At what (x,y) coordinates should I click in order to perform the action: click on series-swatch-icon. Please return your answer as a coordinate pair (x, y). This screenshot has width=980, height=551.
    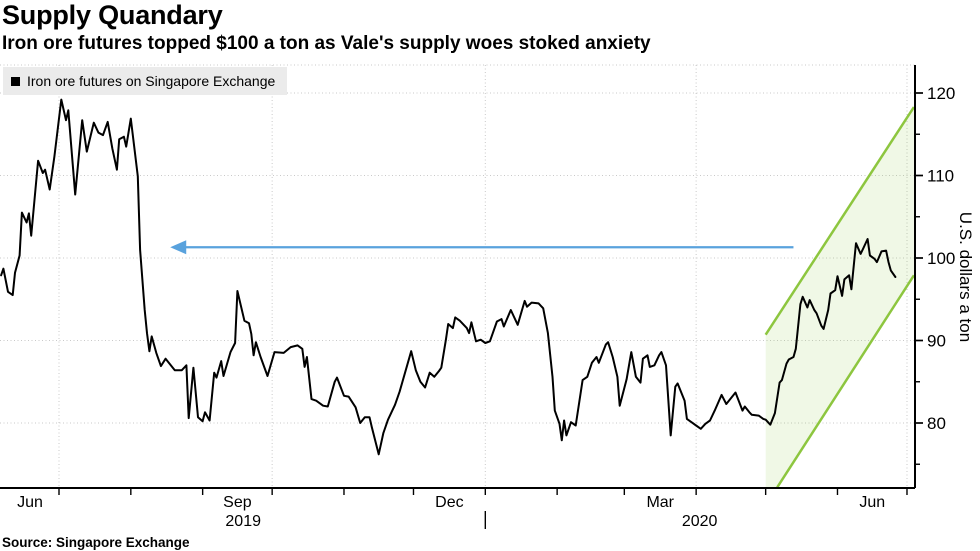
    Looking at the image, I should click on (15, 81).